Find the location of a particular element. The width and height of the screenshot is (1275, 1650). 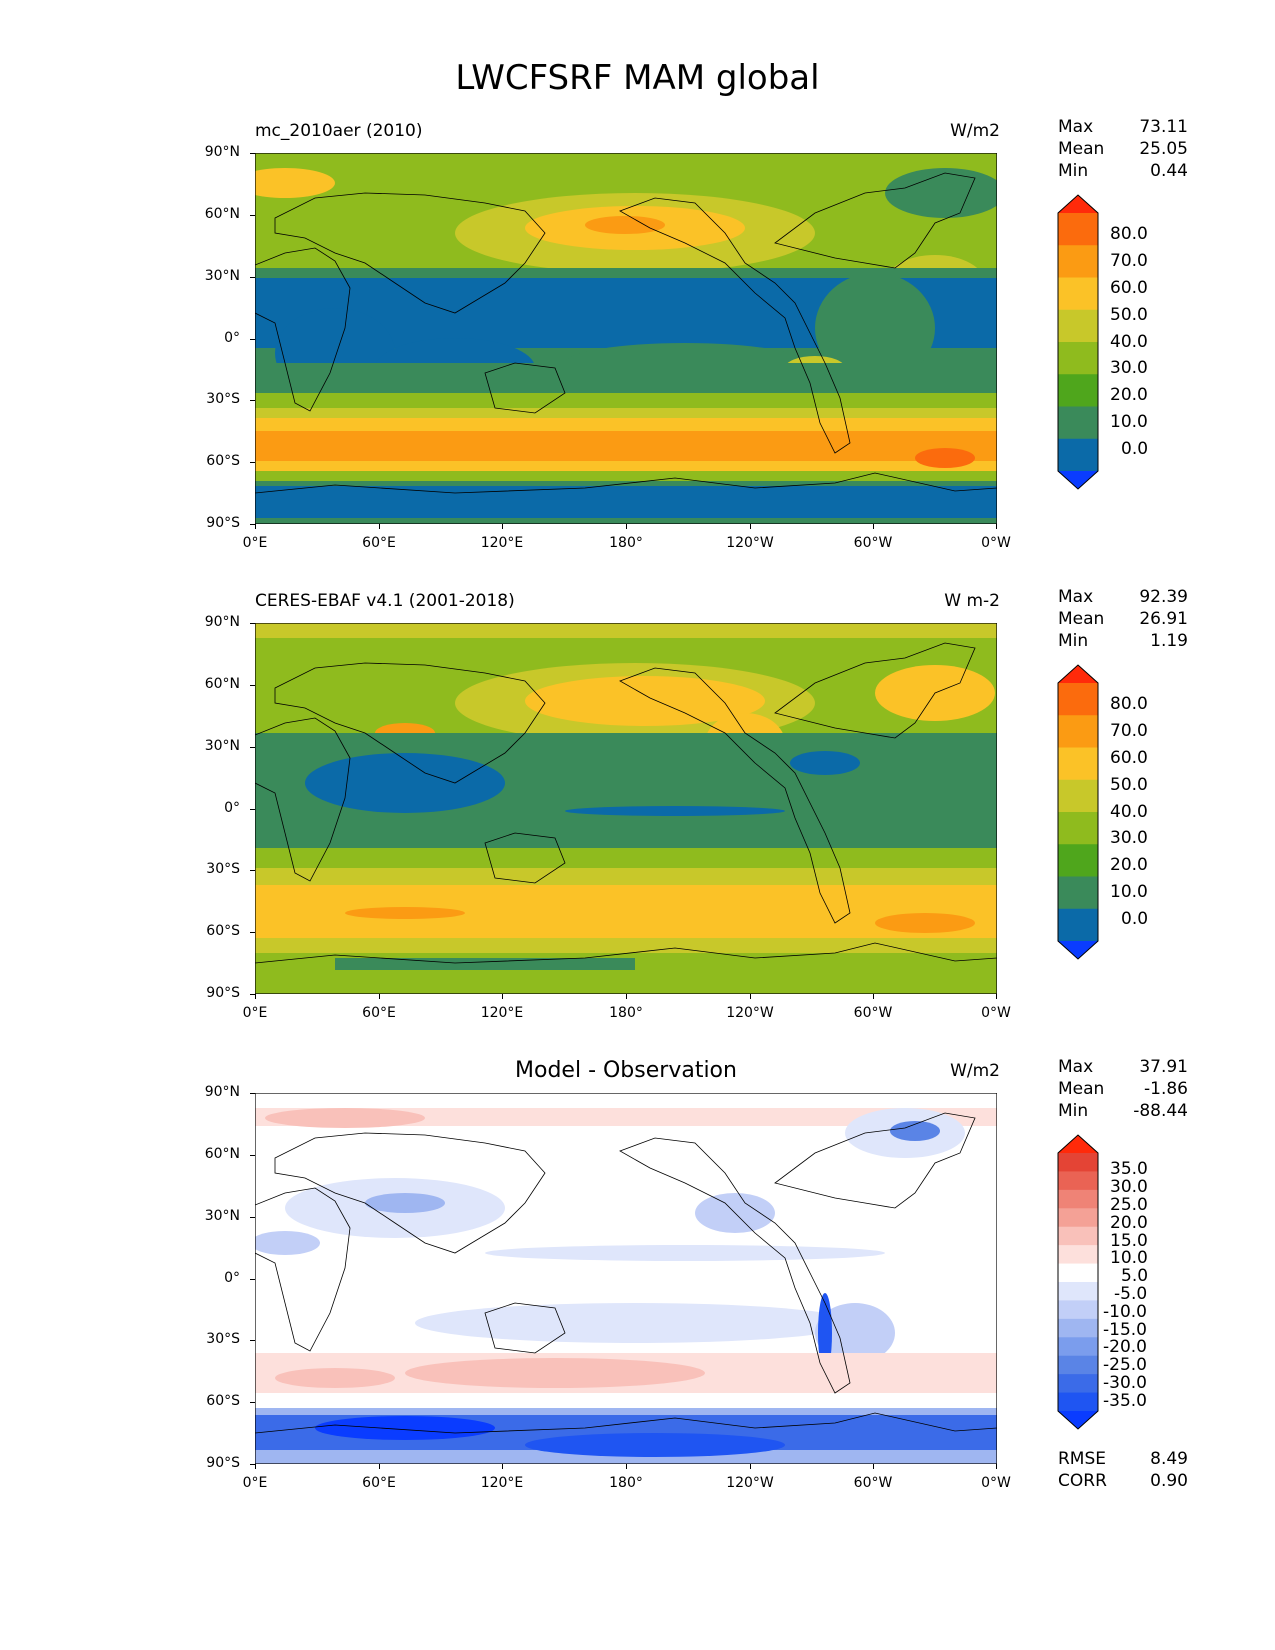

lat-label: 30°S is located at coordinates (223, 1339).